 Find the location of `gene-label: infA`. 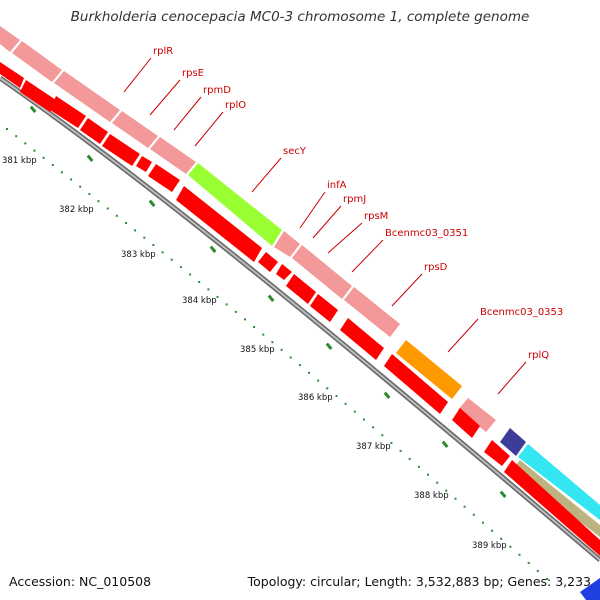

gene-label: infA is located at coordinates (337, 185).